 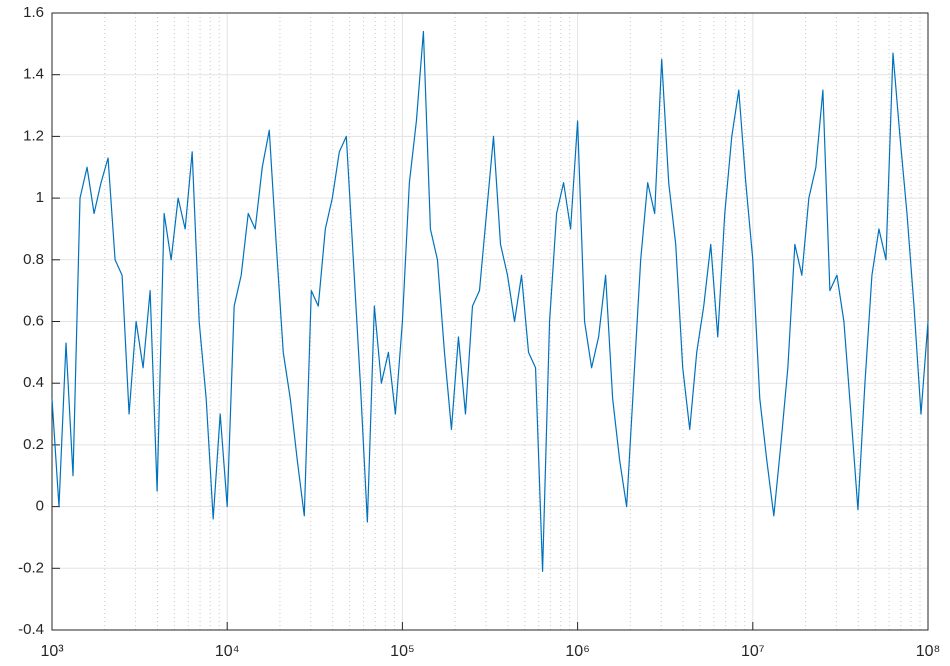 I want to click on x-tick-label: 10⁷, so click(x=753, y=651).